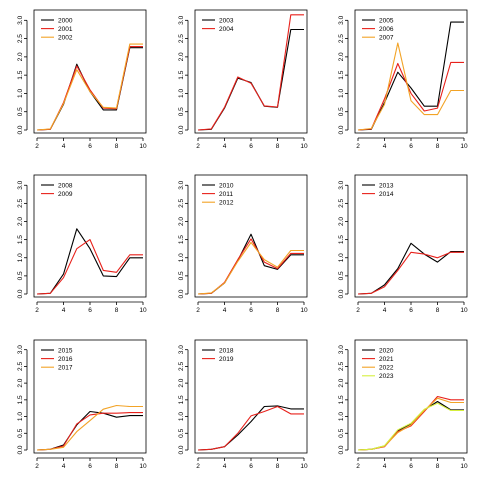  What do you see at coordinates (386, 38) in the screenshot?
I see `legend-label: 2007` at bounding box center [386, 38].